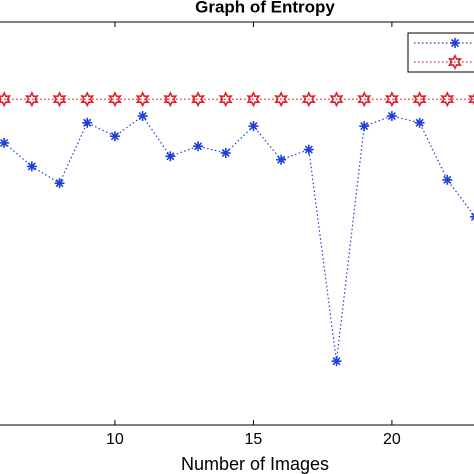 Image resolution: width=474 pixels, height=474 pixels. What do you see at coordinates (237, 99) in the screenshot?
I see `series` at bounding box center [237, 99].